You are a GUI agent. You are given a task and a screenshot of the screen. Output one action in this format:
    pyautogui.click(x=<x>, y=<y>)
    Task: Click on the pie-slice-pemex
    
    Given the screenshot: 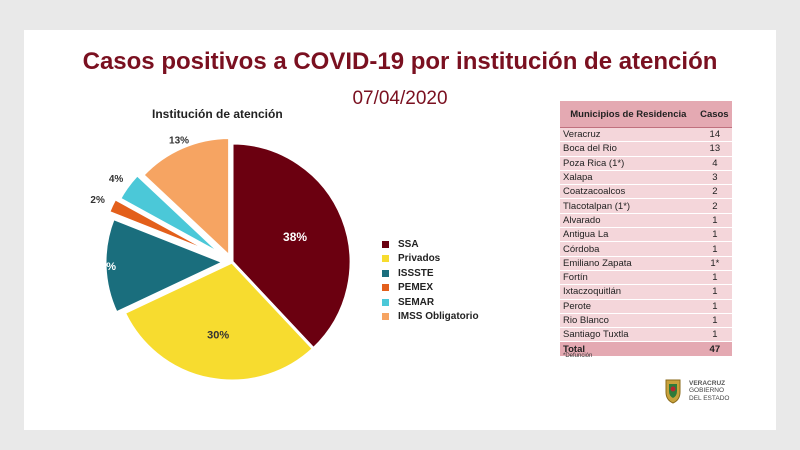 What is the action you would take?
    pyautogui.click(x=163, y=227)
    